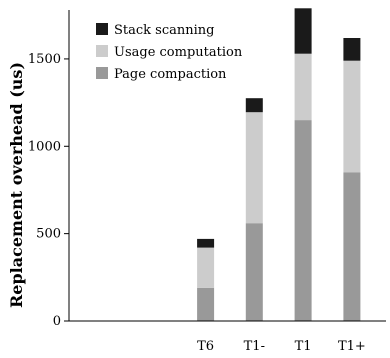 This screenshot has width=390, height=358. What do you see at coordinates (48, 234) in the screenshot?
I see `y-tick-label-500: 500` at bounding box center [48, 234].